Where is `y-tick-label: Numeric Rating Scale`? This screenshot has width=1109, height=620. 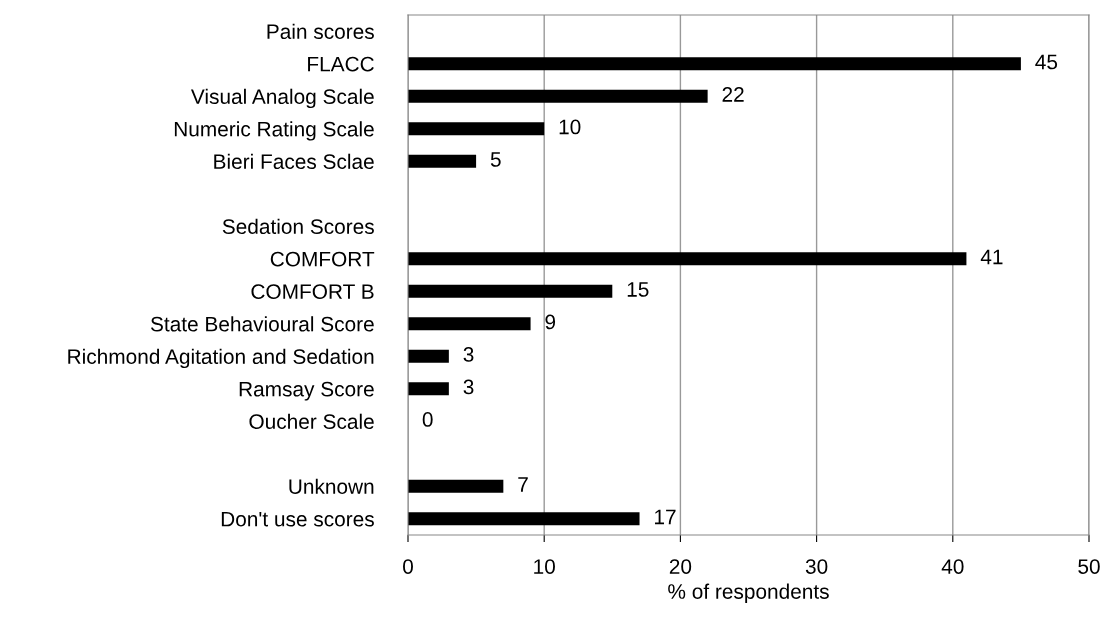 y-tick-label: Numeric Rating Scale is located at coordinates (274, 131).